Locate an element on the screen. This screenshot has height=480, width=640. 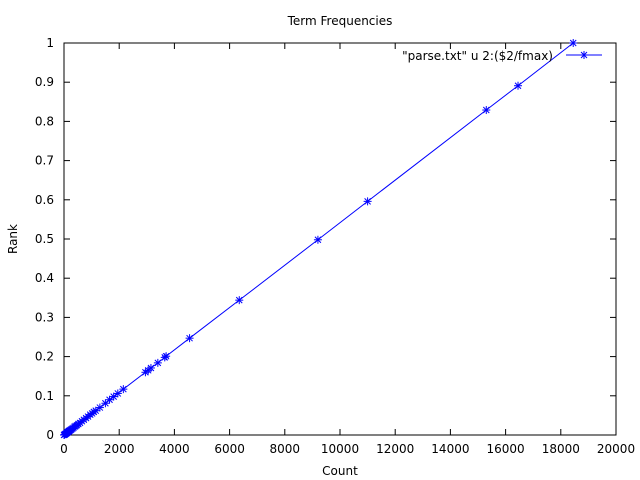
x-tick-label: 6000 is located at coordinates (229, 449).